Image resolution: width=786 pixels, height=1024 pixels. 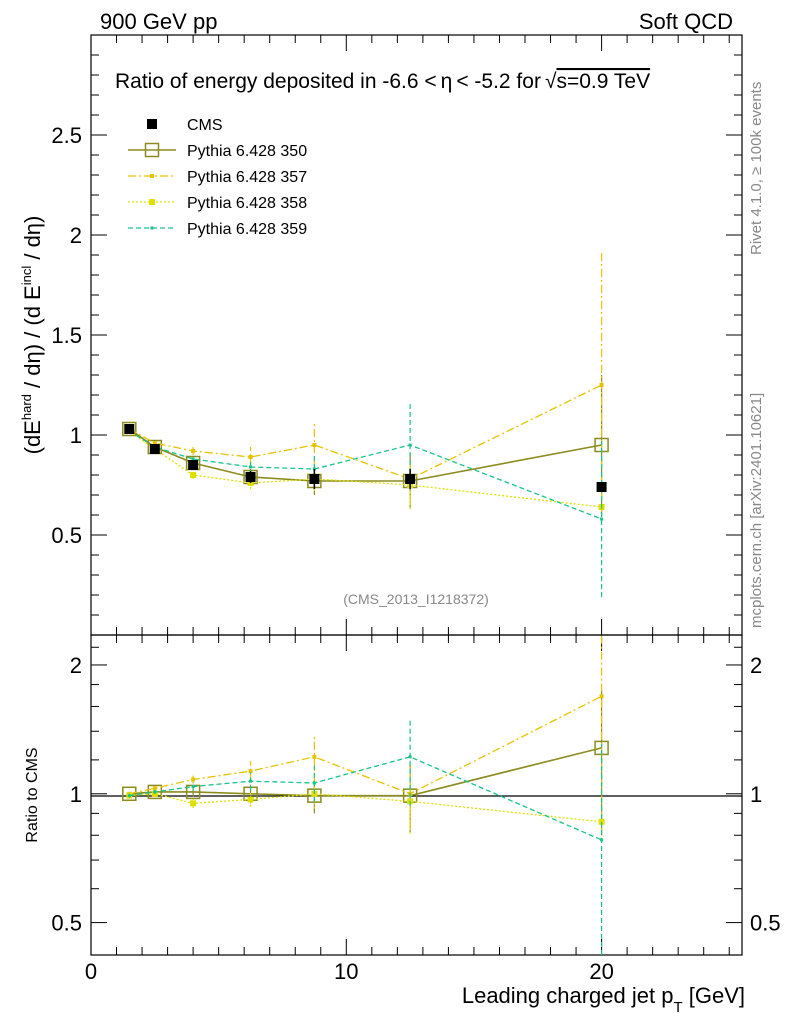 What do you see at coordinates (158, 21) in the screenshot?
I see `header-left: 900 GeV pp` at bounding box center [158, 21].